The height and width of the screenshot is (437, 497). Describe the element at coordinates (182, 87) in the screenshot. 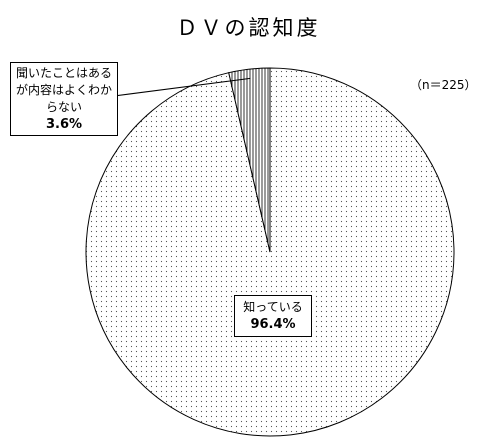

I see `leader-line` at that location.